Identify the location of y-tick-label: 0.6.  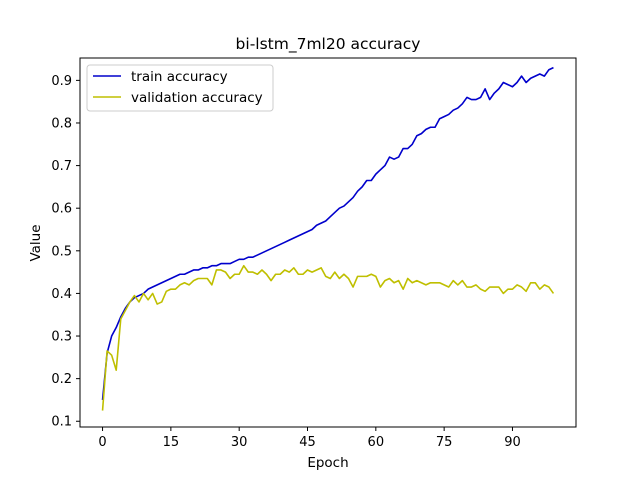
(61, 209).